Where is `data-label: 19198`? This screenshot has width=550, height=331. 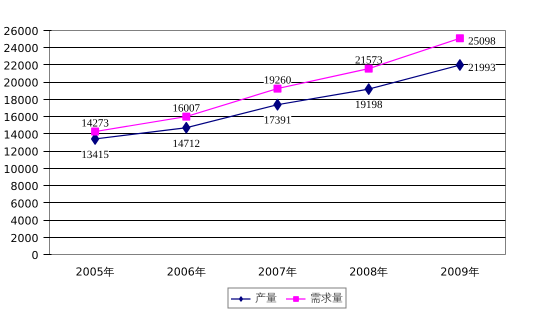
data-label: 19198 is located at coordinates (368, 105).